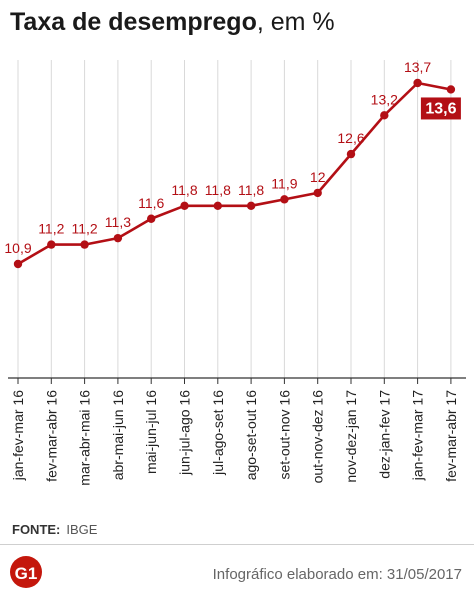  I want to click on x-tick-label: jan-fev-mar 17, so click(418, 435).